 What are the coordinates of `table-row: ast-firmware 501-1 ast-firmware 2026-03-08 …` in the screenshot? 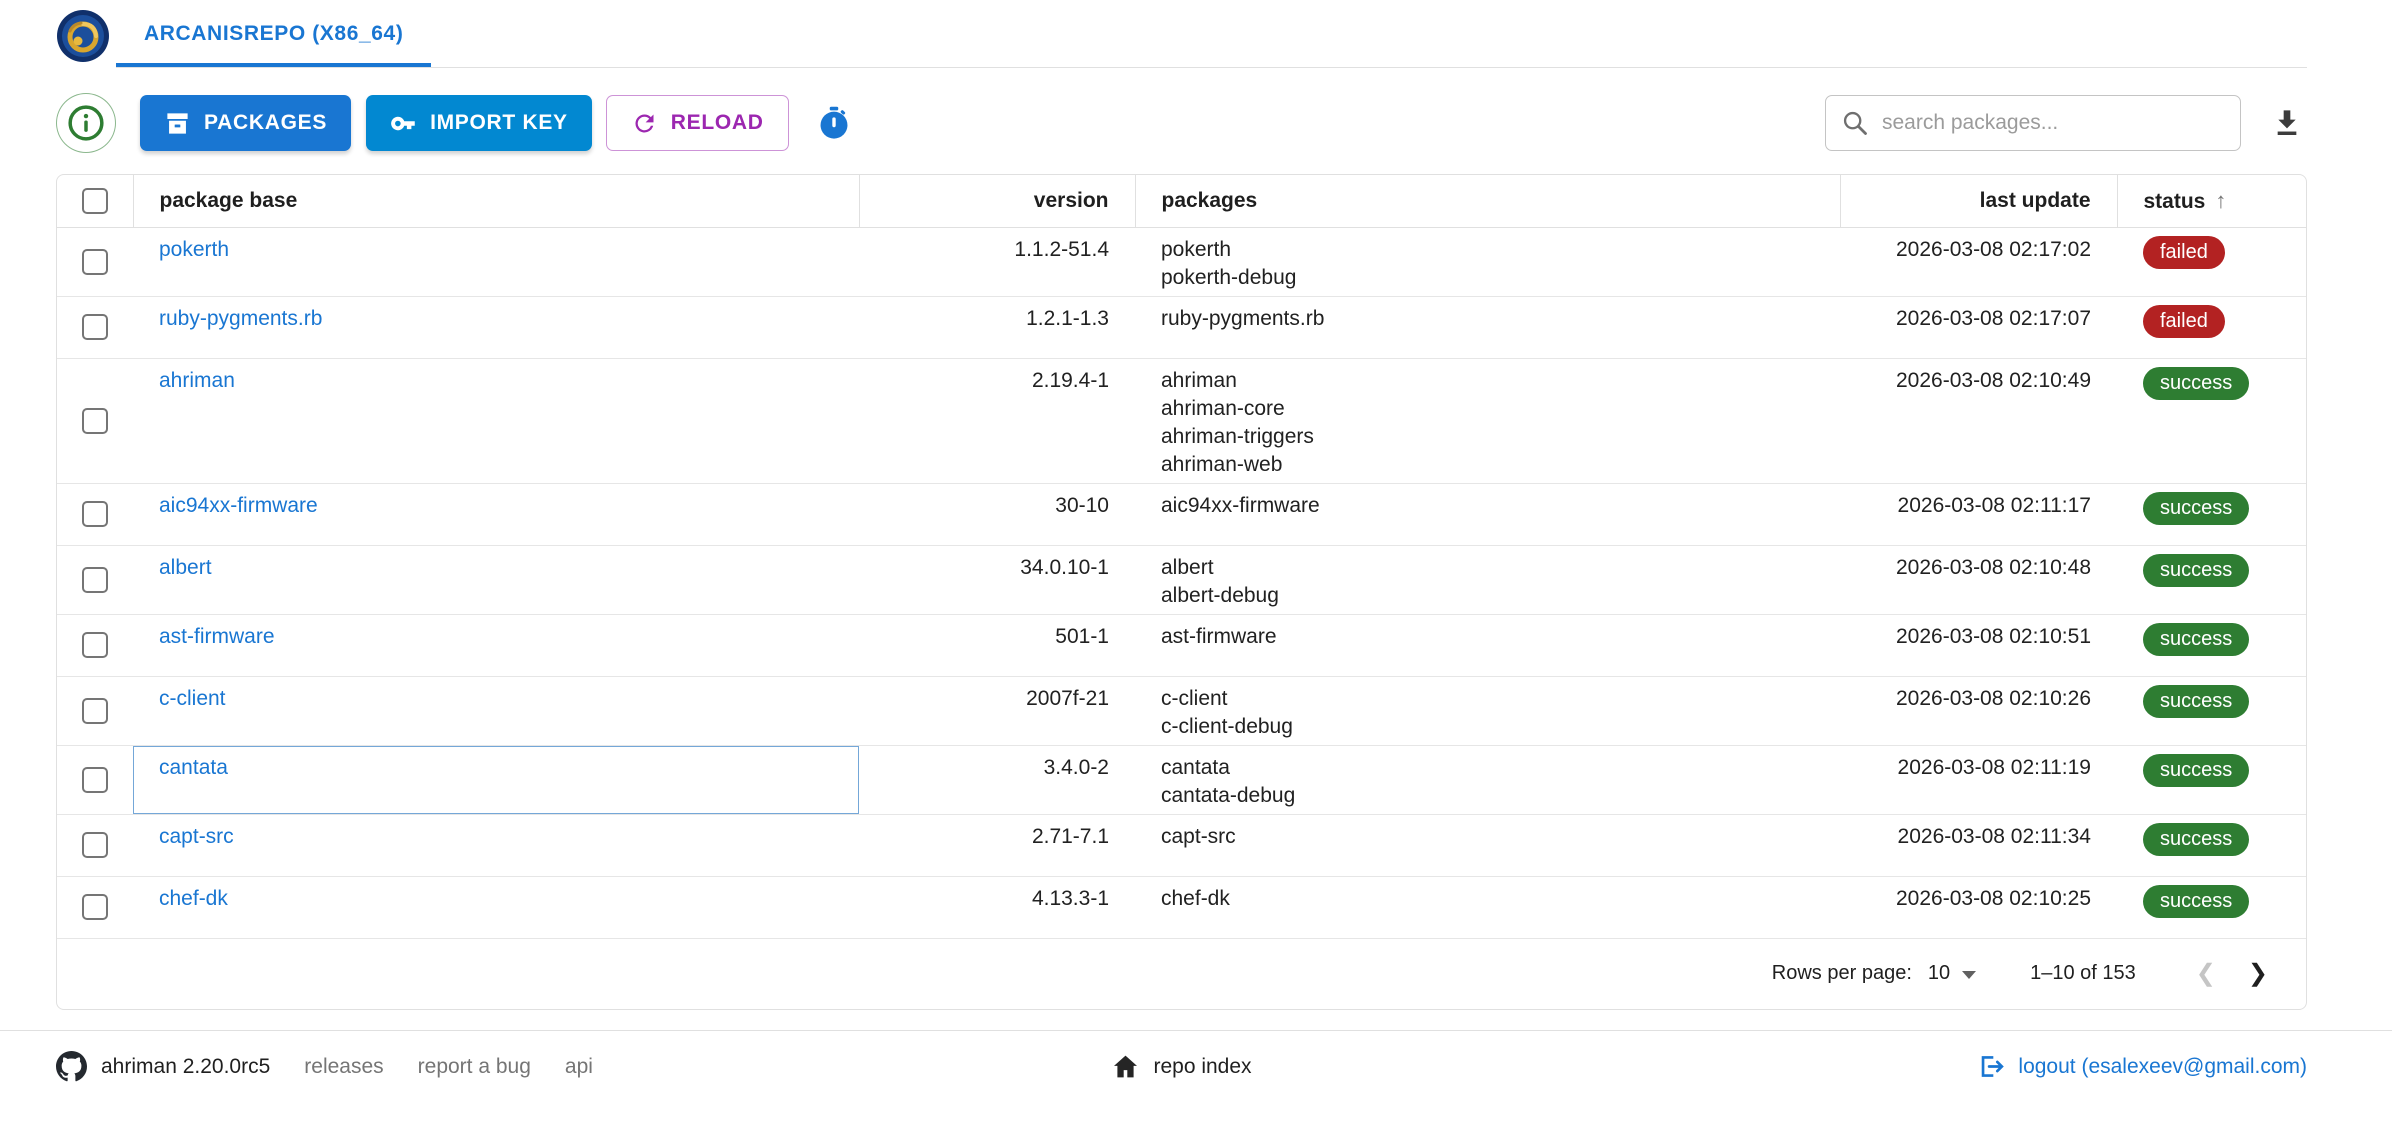 It's located at (1181, 645).